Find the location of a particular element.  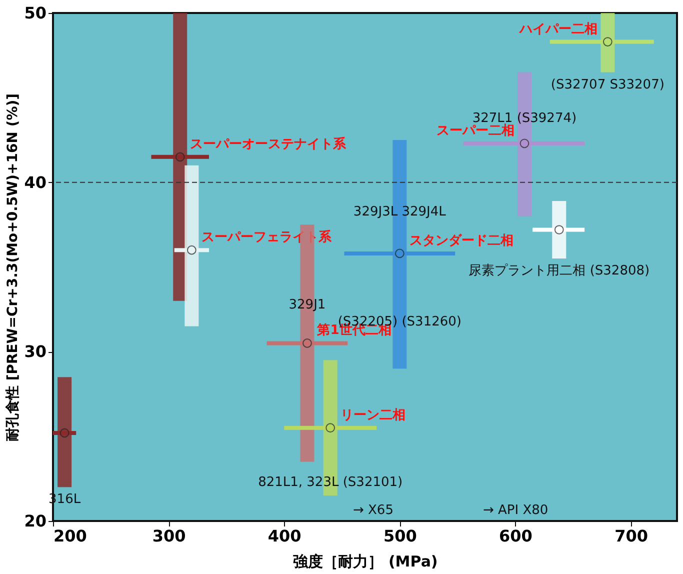

series-label: ハイパー二相 is located at coordinates (558, 29).